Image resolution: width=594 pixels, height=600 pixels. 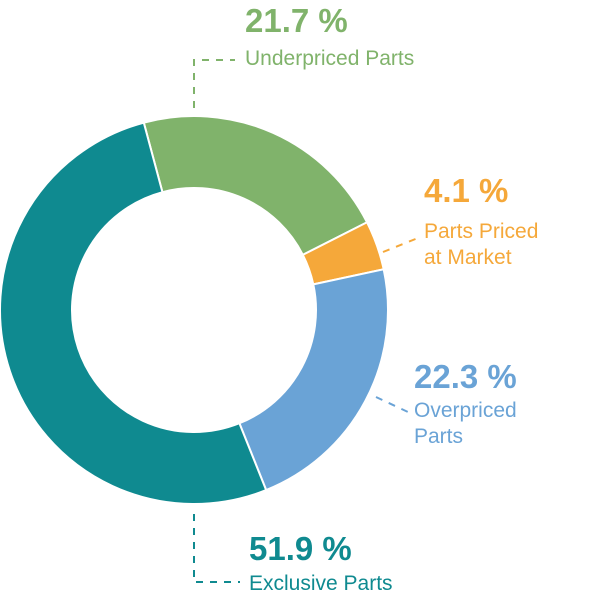 I want to click on slice-value-label-exclusive: 51.9 %, so click(x=300, y=548).